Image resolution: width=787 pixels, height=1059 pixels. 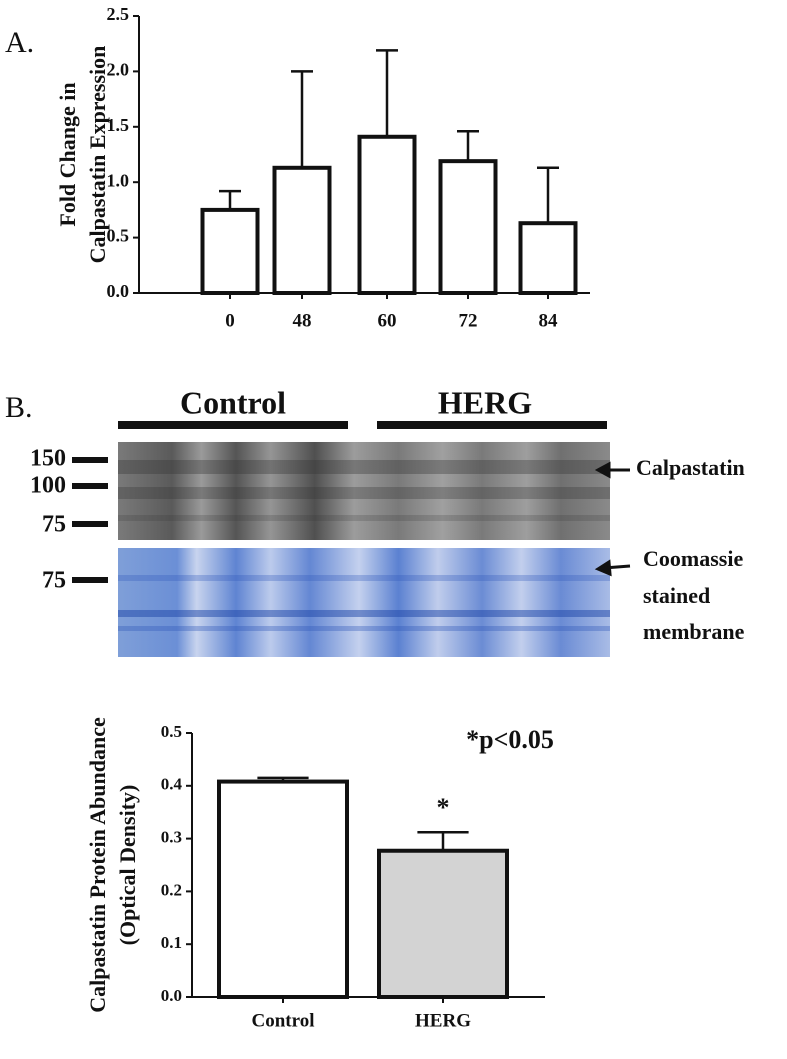 What do you see at coordinates (387, 320) in the screenshot?
I see `x-tick-label: 60` at bounding box center [387, 320].